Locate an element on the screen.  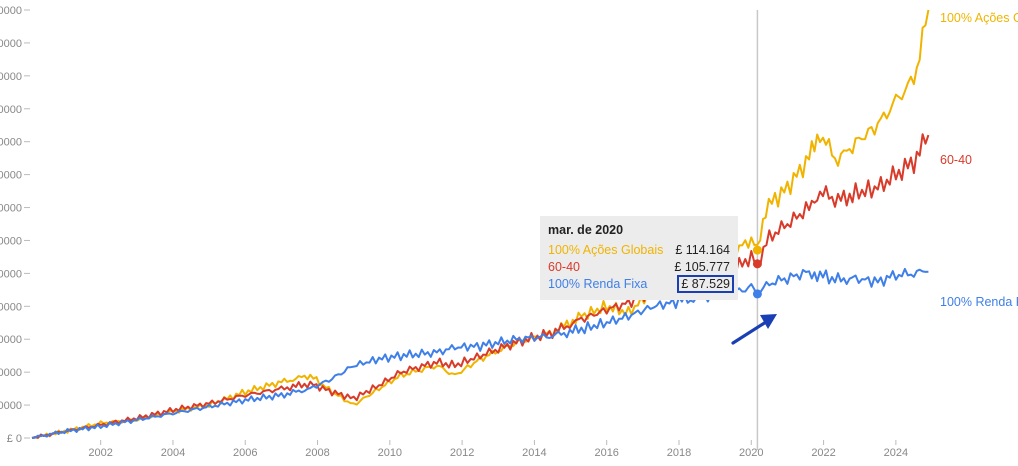
x-tick-label: 2008 is located at coordinates (317, 453).